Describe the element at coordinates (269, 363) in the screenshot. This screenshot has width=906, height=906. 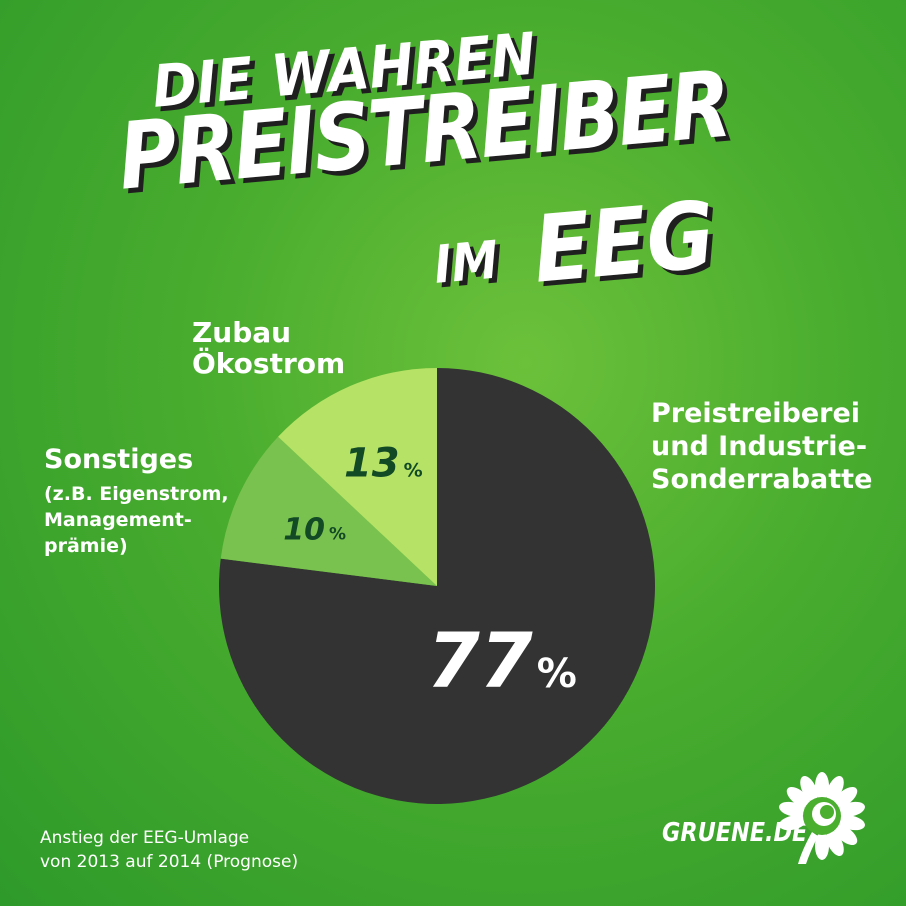
I see `legend-label-zubau-line-2: Ökostrom` at that location.